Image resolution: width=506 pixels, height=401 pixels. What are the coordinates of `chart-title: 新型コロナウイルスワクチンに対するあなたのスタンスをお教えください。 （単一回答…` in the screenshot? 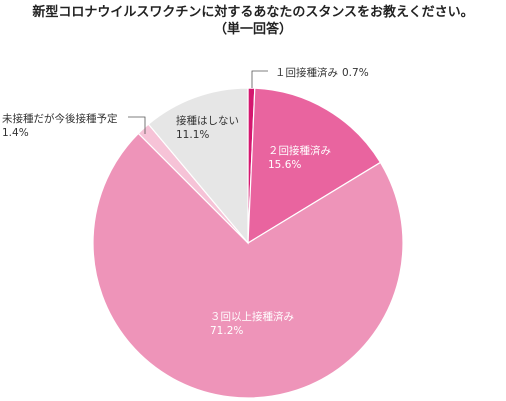 It's located at (253, 21).